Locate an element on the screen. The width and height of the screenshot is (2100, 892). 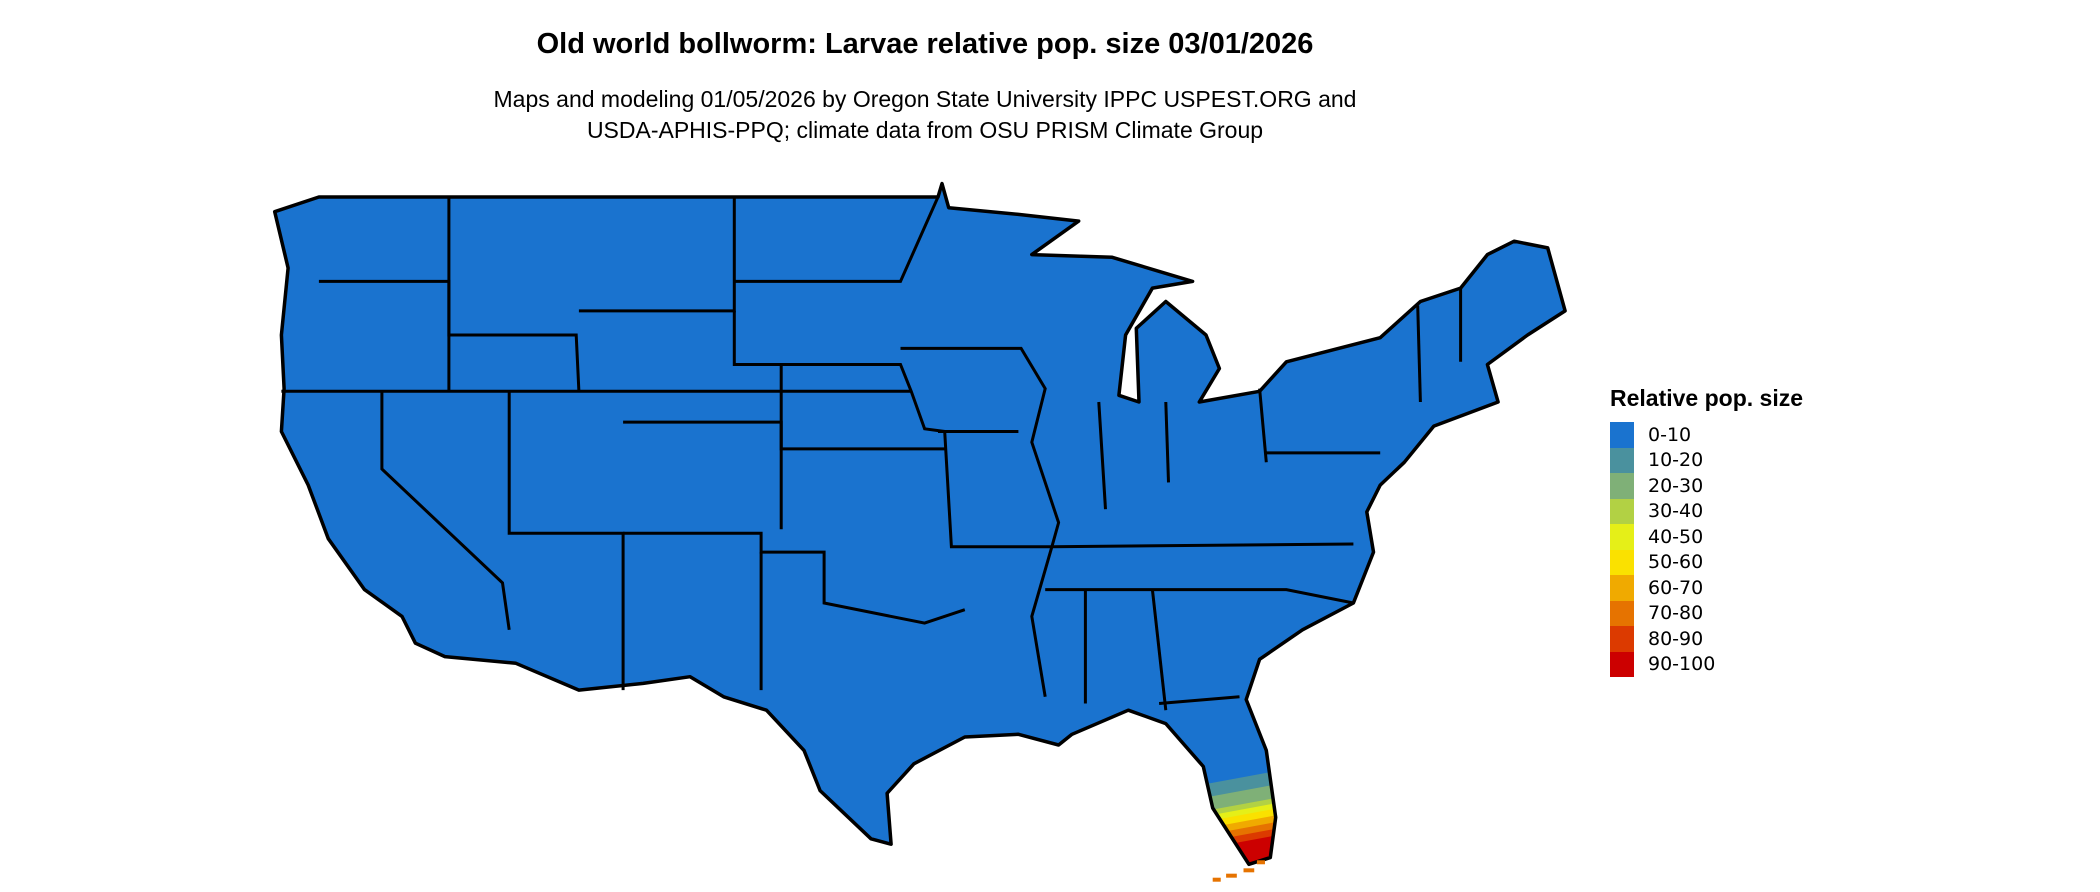
legend-item: 80-90 is located at coordinates (1706, 639).